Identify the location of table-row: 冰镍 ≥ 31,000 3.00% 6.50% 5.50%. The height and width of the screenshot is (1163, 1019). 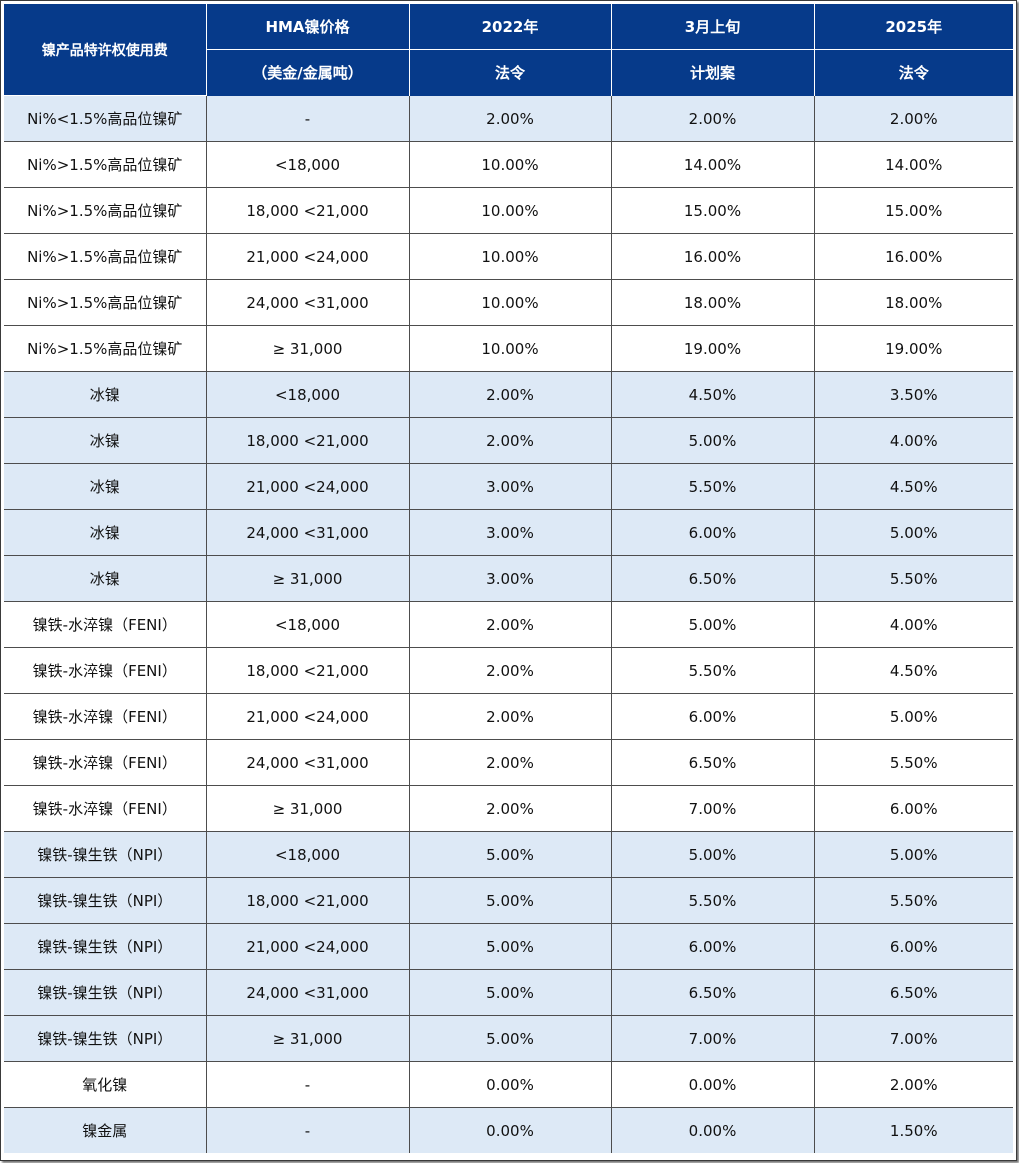
(508, 578).